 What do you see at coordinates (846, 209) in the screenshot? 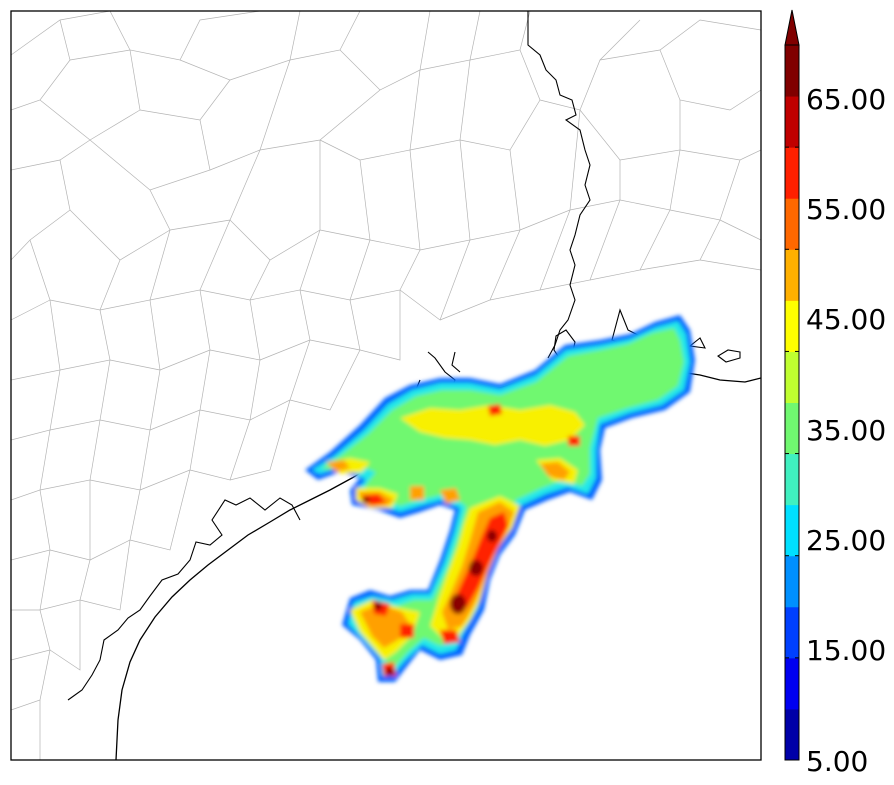
I see `colorbar-tick-label-55: 55.00` at bounding box center [846, 209].